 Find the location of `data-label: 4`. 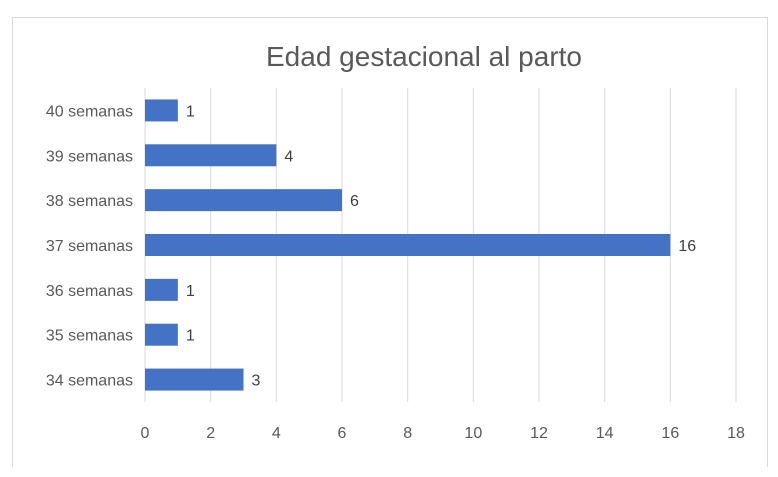

data-label: 4 is located at coordinates (288, 156).